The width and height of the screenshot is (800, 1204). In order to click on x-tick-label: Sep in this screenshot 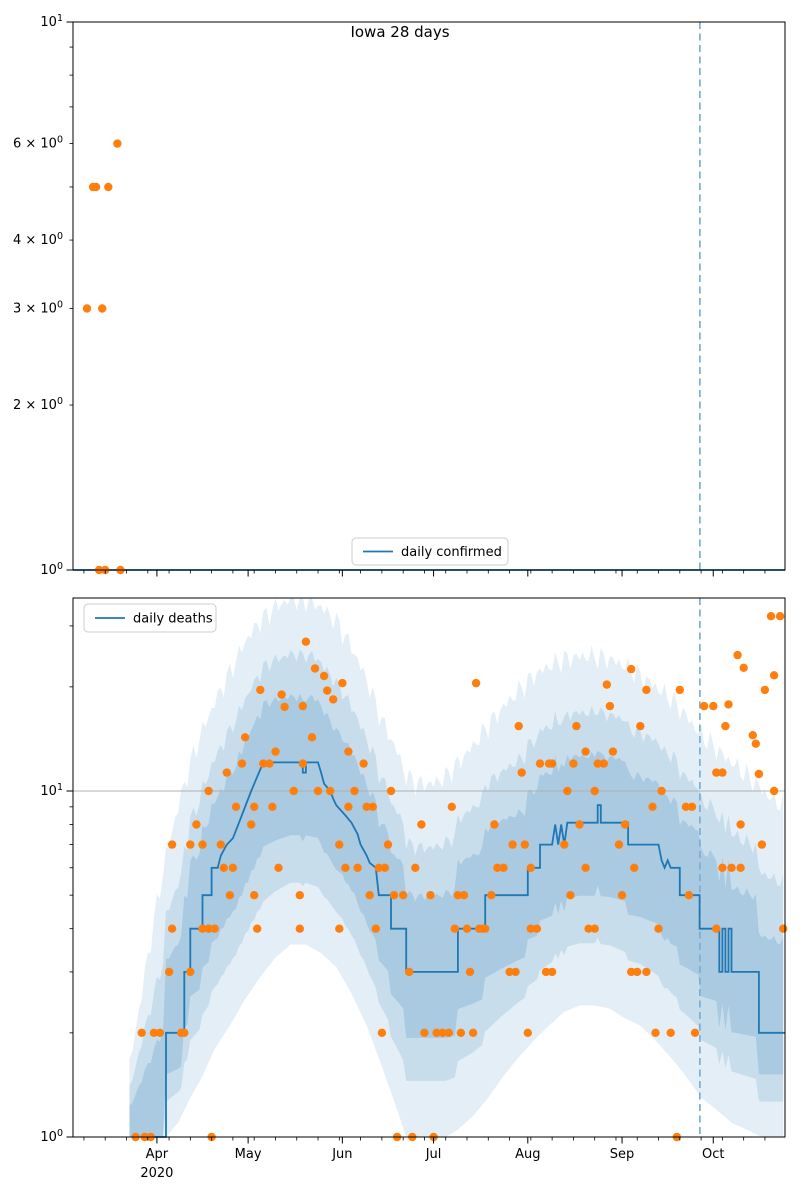, I will do `click(622, 1154)`.